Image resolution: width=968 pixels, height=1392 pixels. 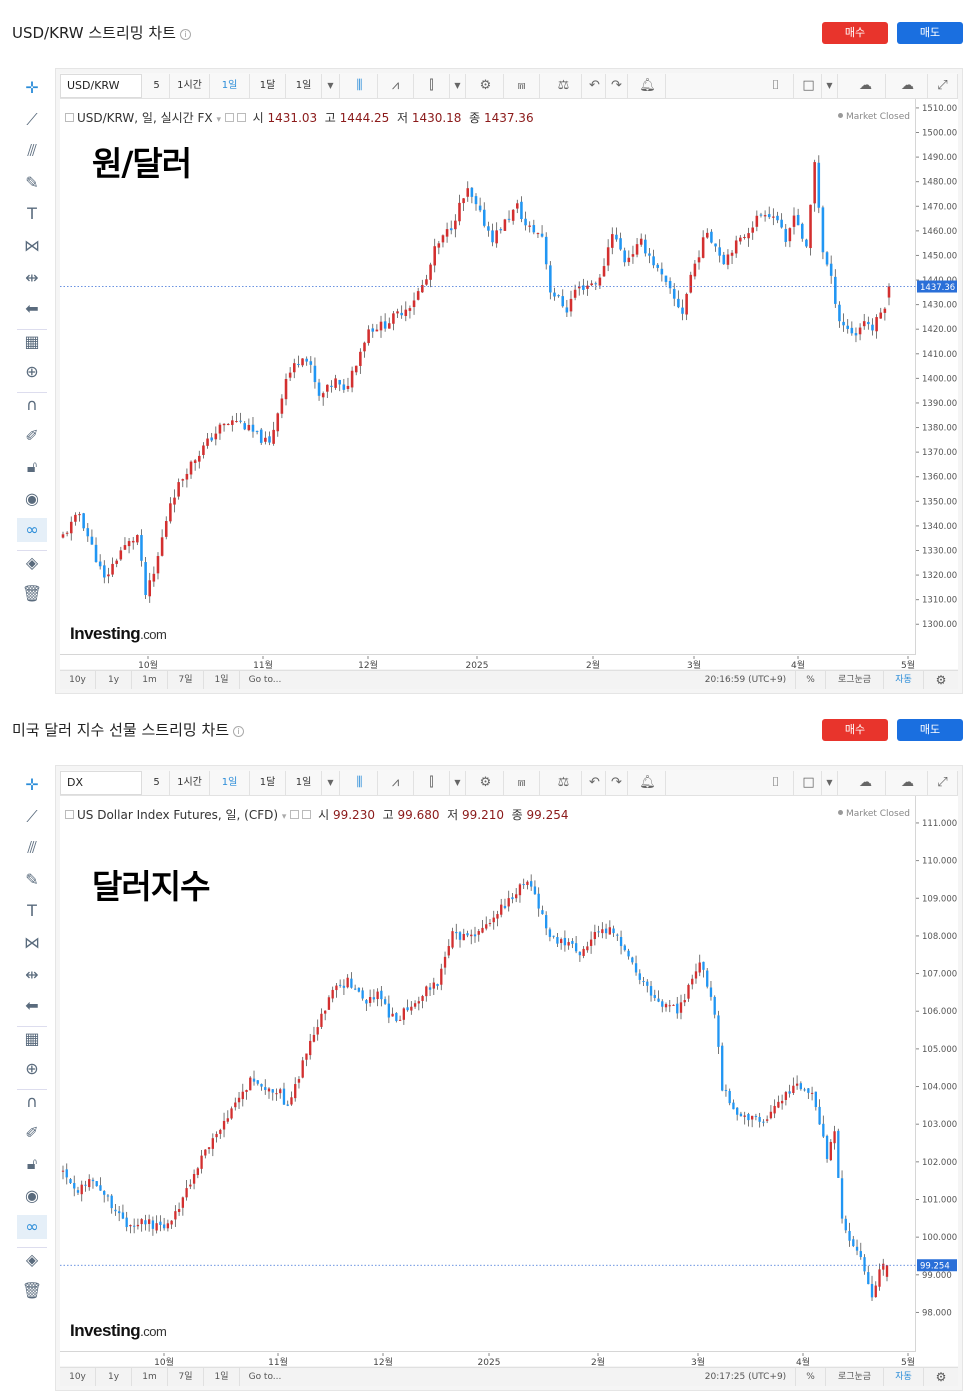 I want to click on link-icon: ∞, so click(x=32, y=1227).